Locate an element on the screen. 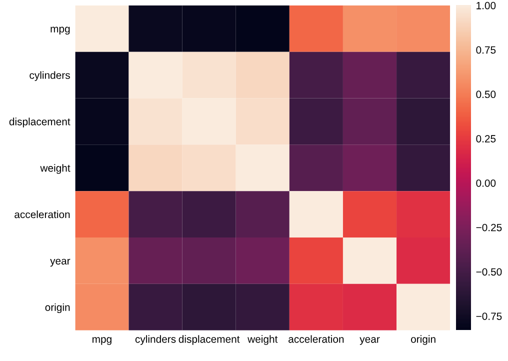 The height and width of the screenshot is (361, 508). color-bar-label: −0.50 is located at coordinates (489, 272).